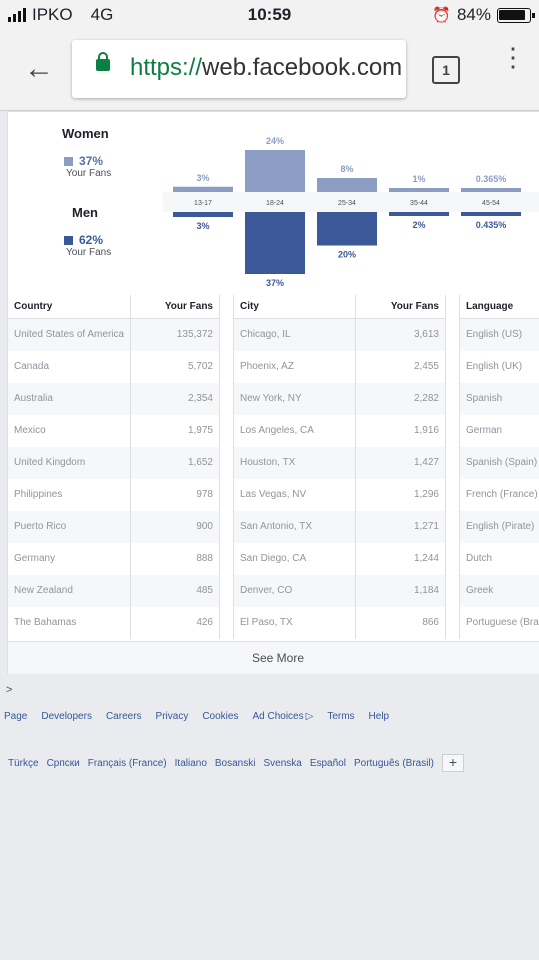 Image resolution: width=539 pixels, height=960 pixels. What do you see at coordinates (400, 399) in the screenshot?
I see `table-cell: 2,282` at bounding box center [400, 399].